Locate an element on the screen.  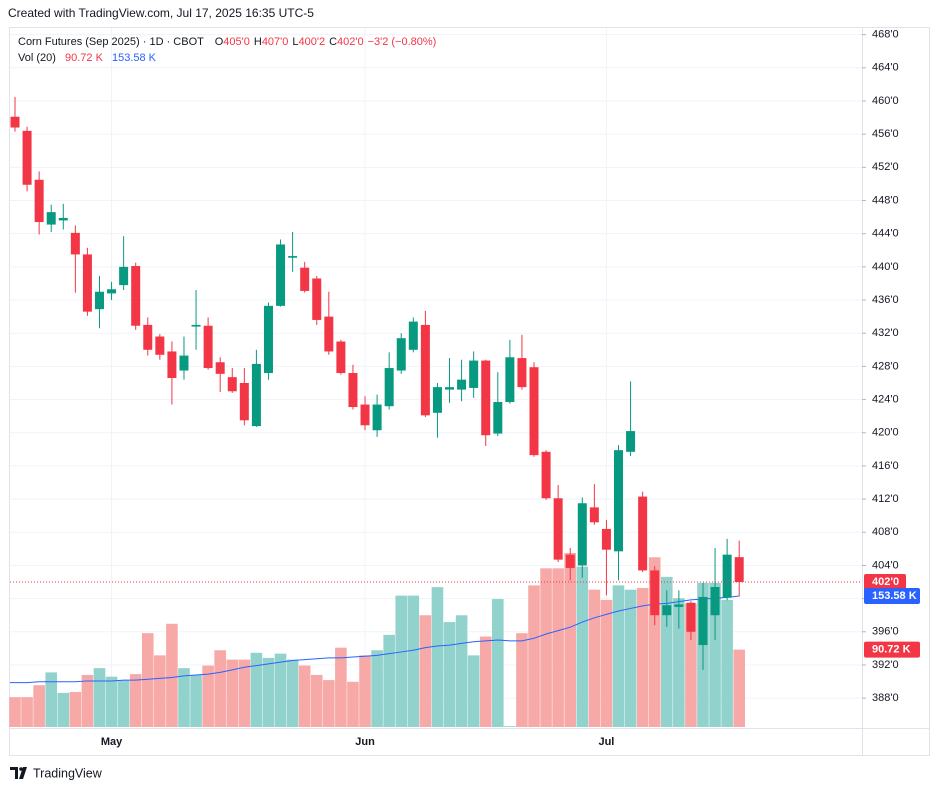
y-tick-label: 460'0 is located at coordinates (885, 101).